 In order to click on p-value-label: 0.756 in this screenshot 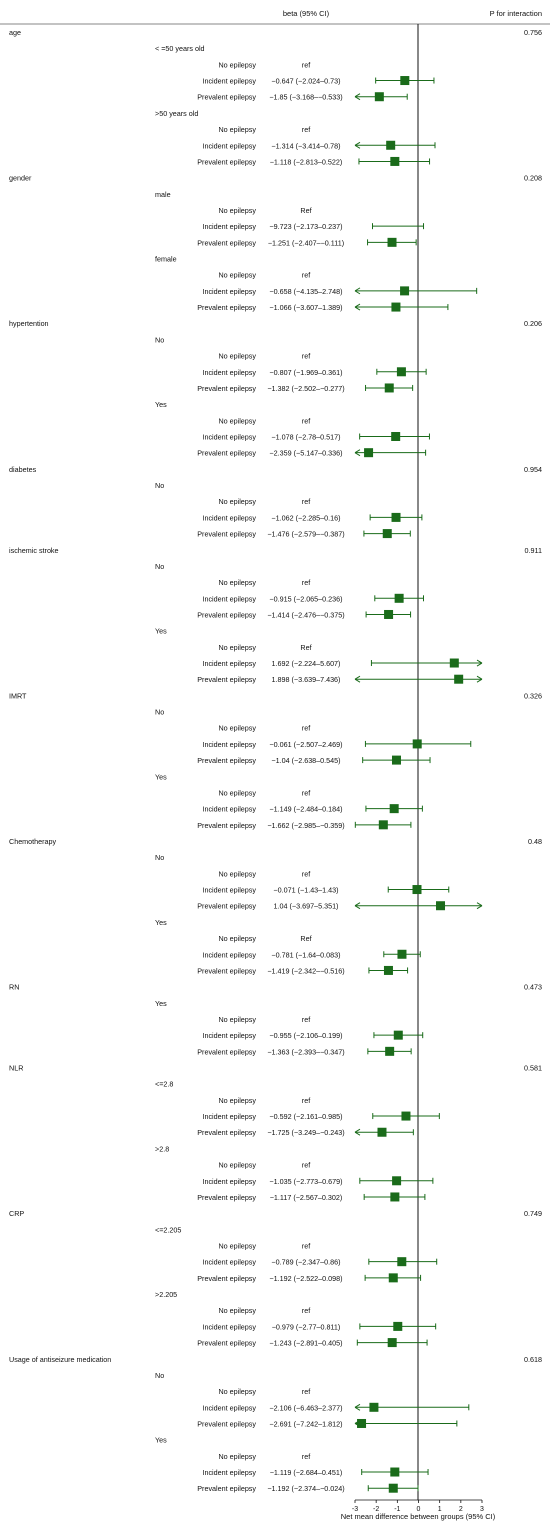, I will do `click(533, 32)`.